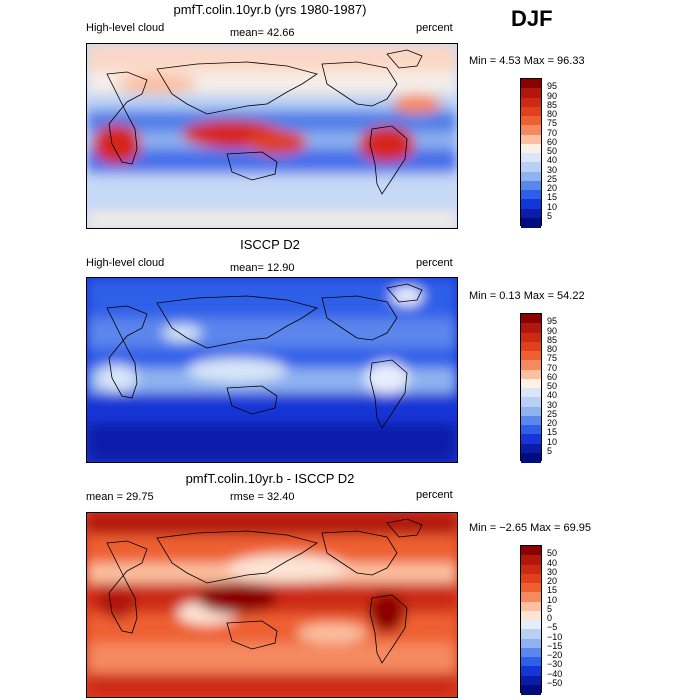 The width and height of the screenshot is (700, 700). I want to click on colorbar-diff-scale, so click(531, 620).